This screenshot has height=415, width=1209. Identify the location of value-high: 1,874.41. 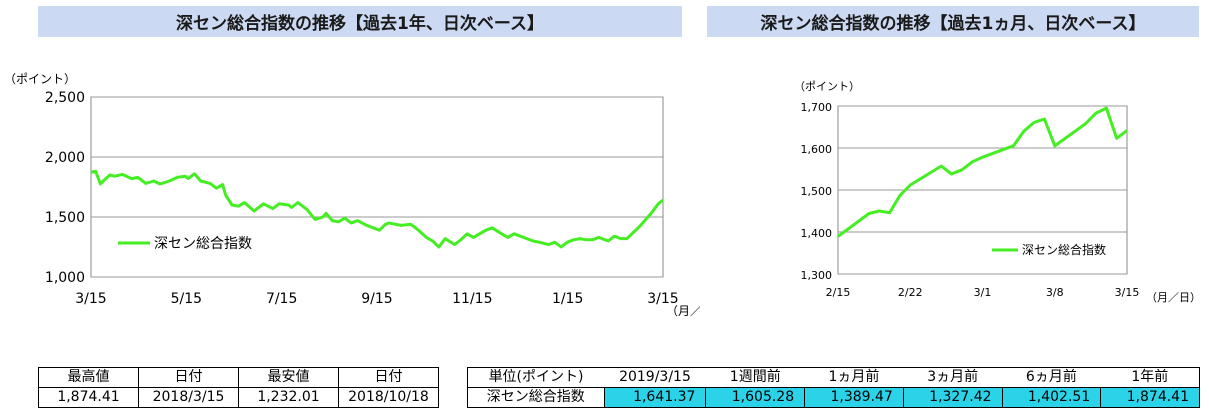
(88, 397).